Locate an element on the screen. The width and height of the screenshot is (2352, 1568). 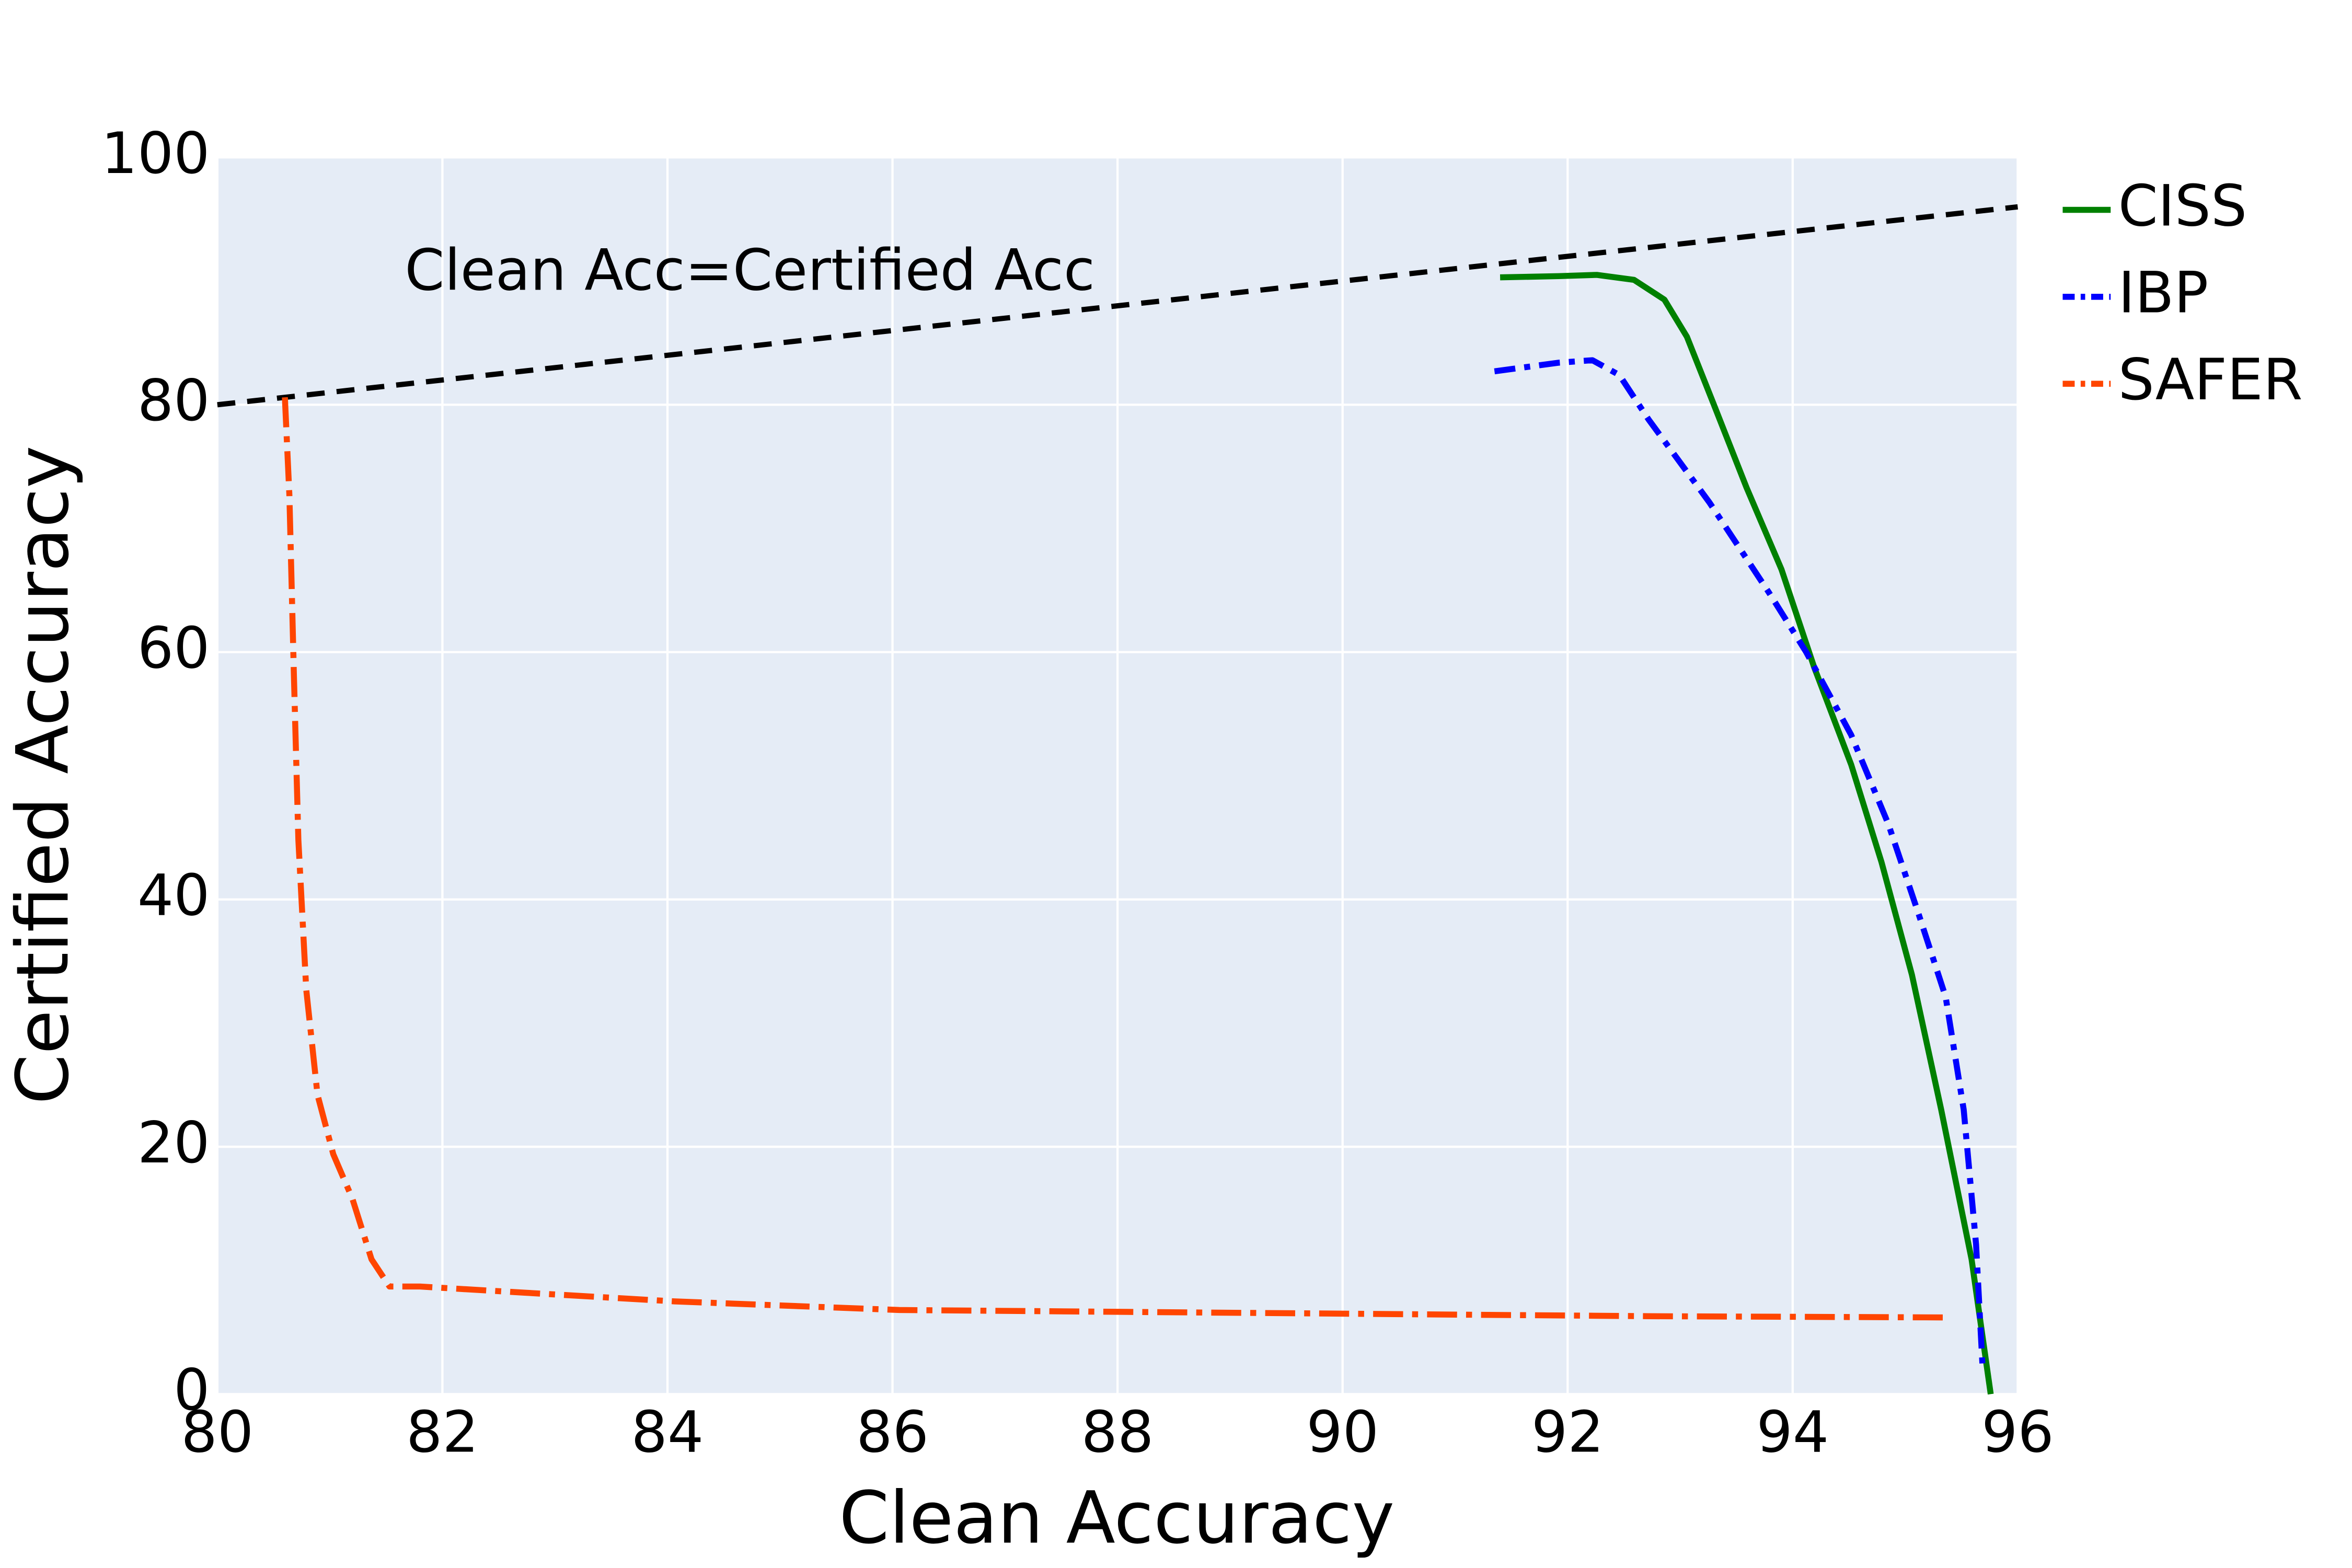
y-tick-label: 100 is located at coordinates (155, 153).